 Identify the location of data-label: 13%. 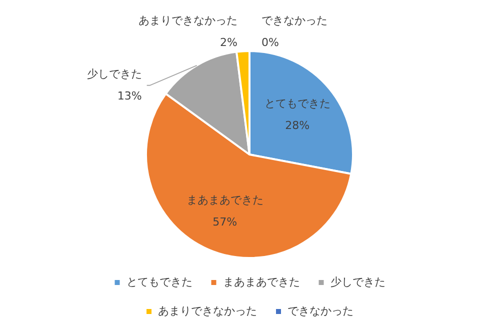
(129, 95).